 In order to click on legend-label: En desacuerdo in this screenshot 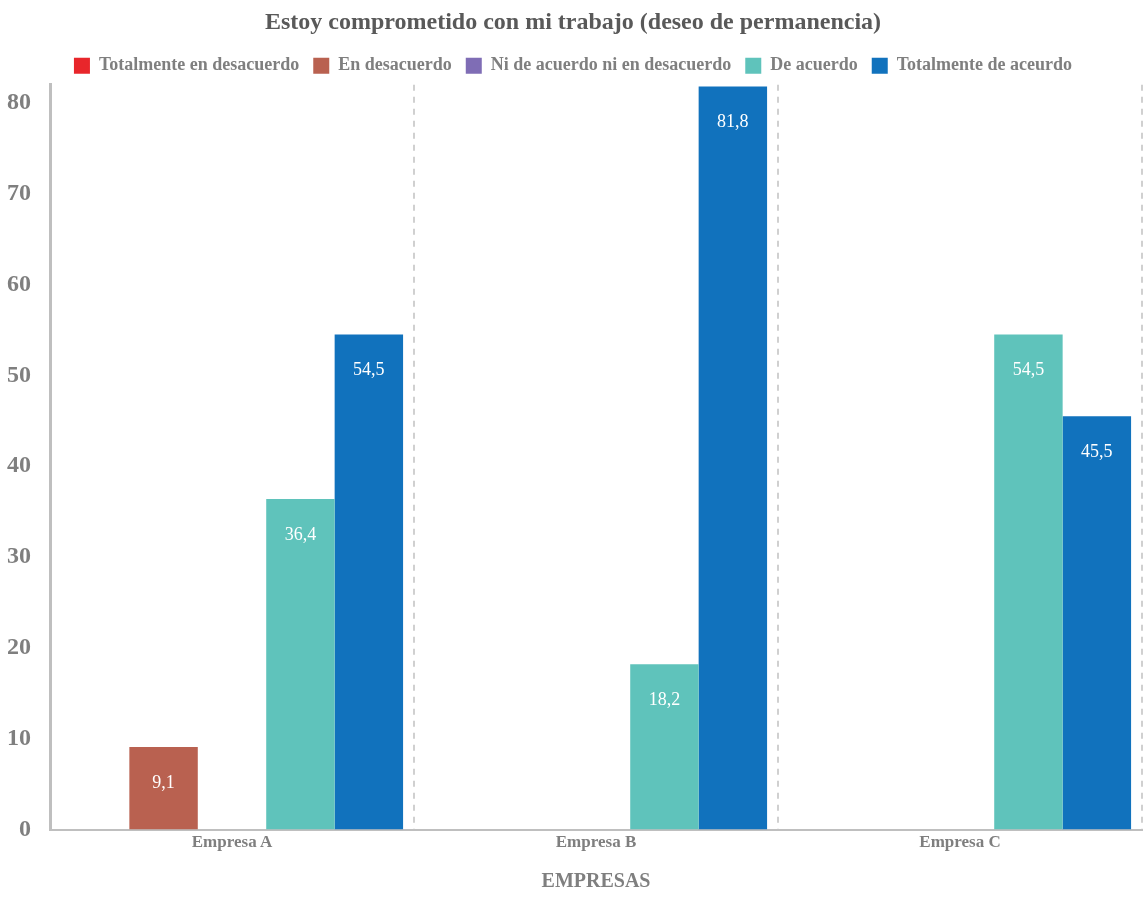, I will do `click(395, 64)`.